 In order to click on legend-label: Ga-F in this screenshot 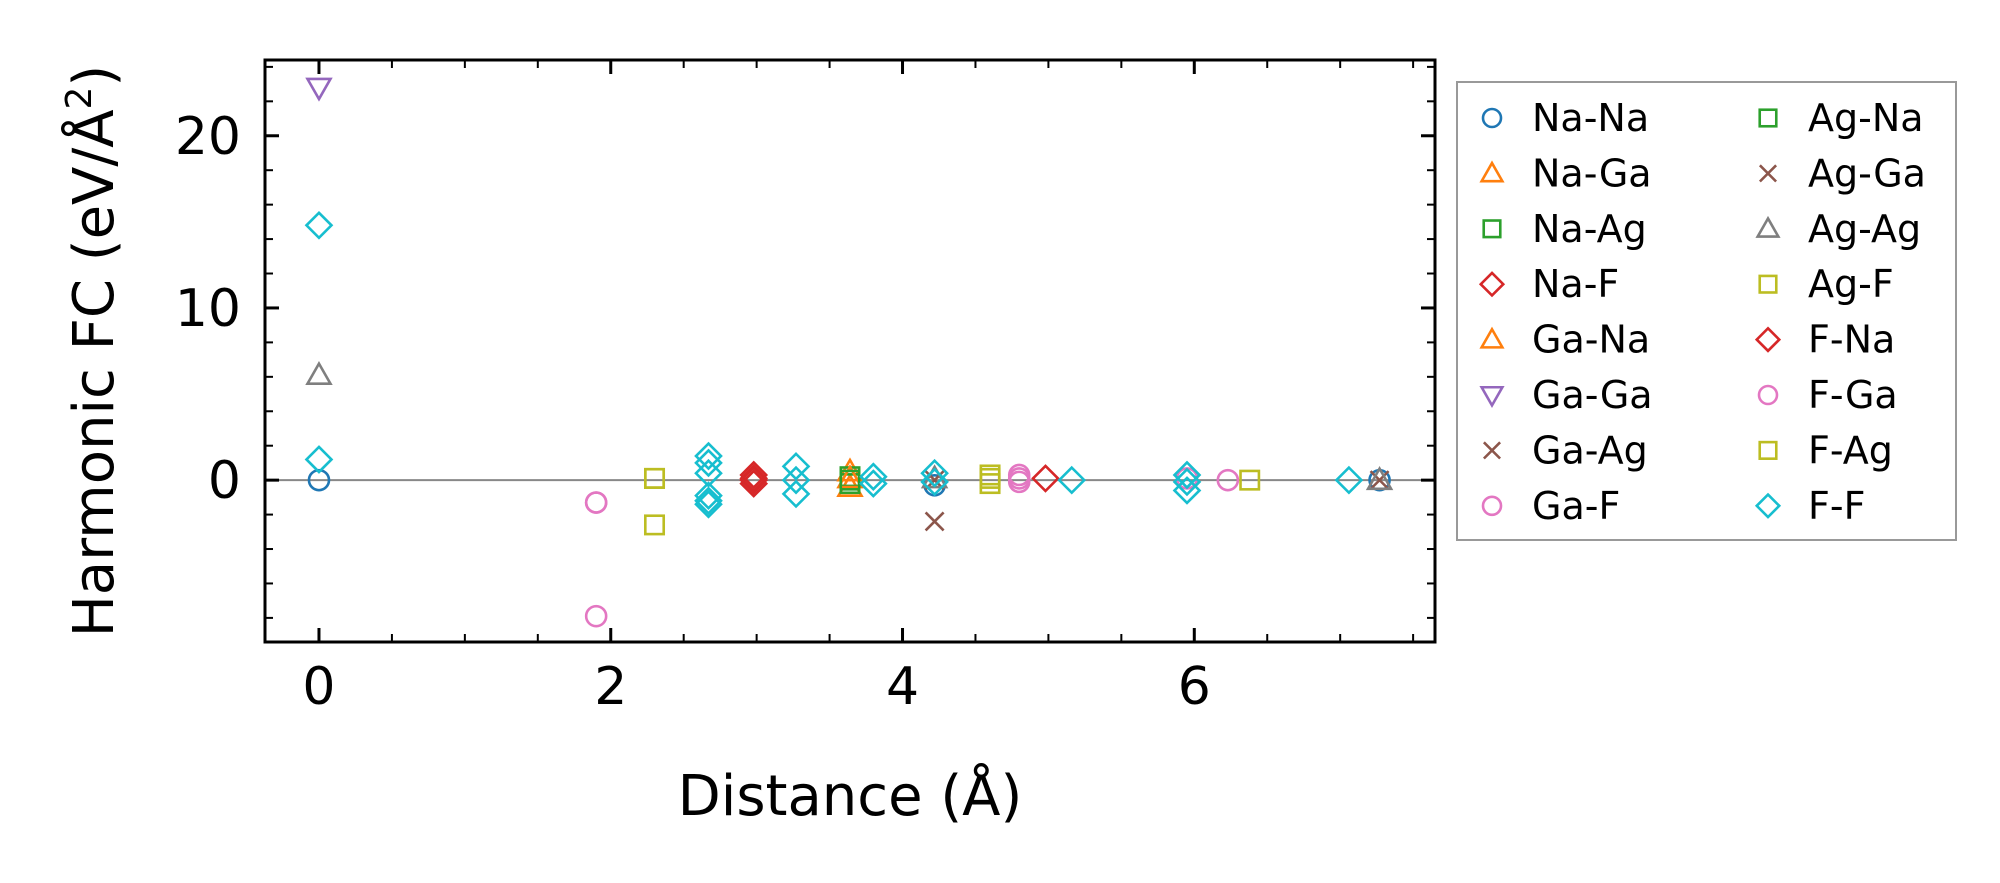, I will do `click(1576, 506)`.